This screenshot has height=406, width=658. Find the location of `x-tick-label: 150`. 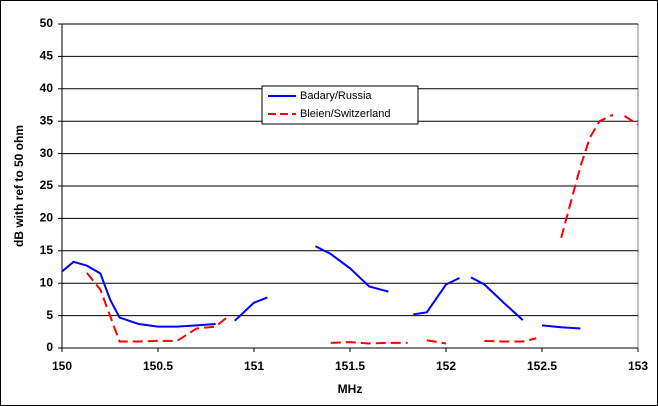

x-tick-label: 150 is located at coordinates (62, 366).